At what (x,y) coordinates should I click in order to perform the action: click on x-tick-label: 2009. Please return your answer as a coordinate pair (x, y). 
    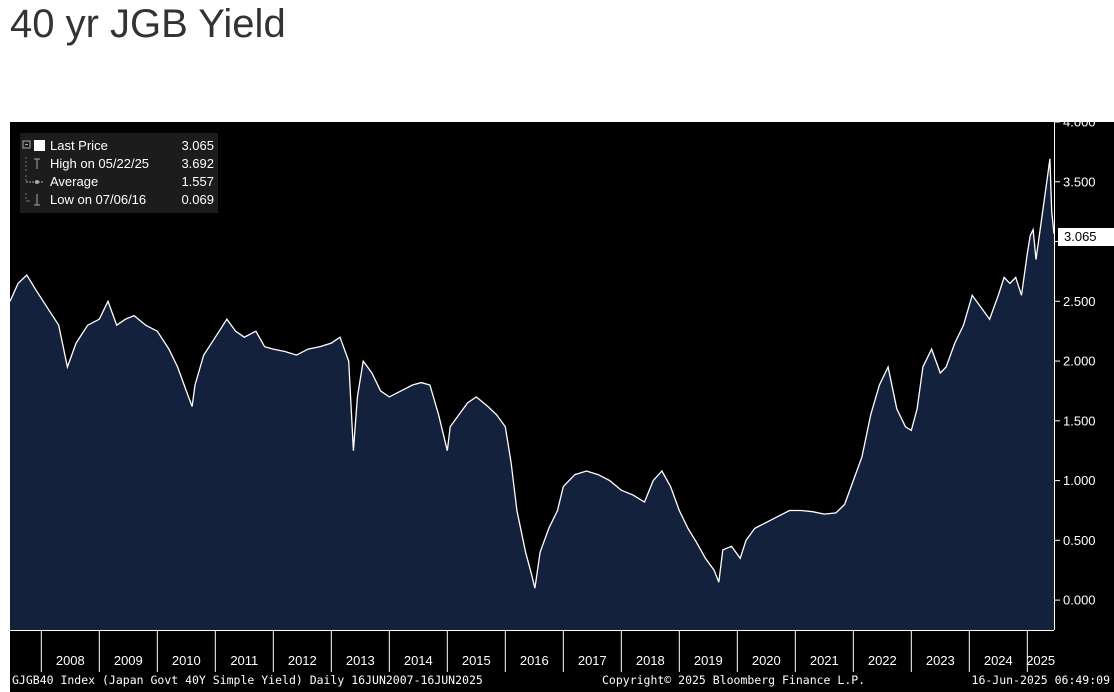
    Looking at the image, I should click on (128, 660).